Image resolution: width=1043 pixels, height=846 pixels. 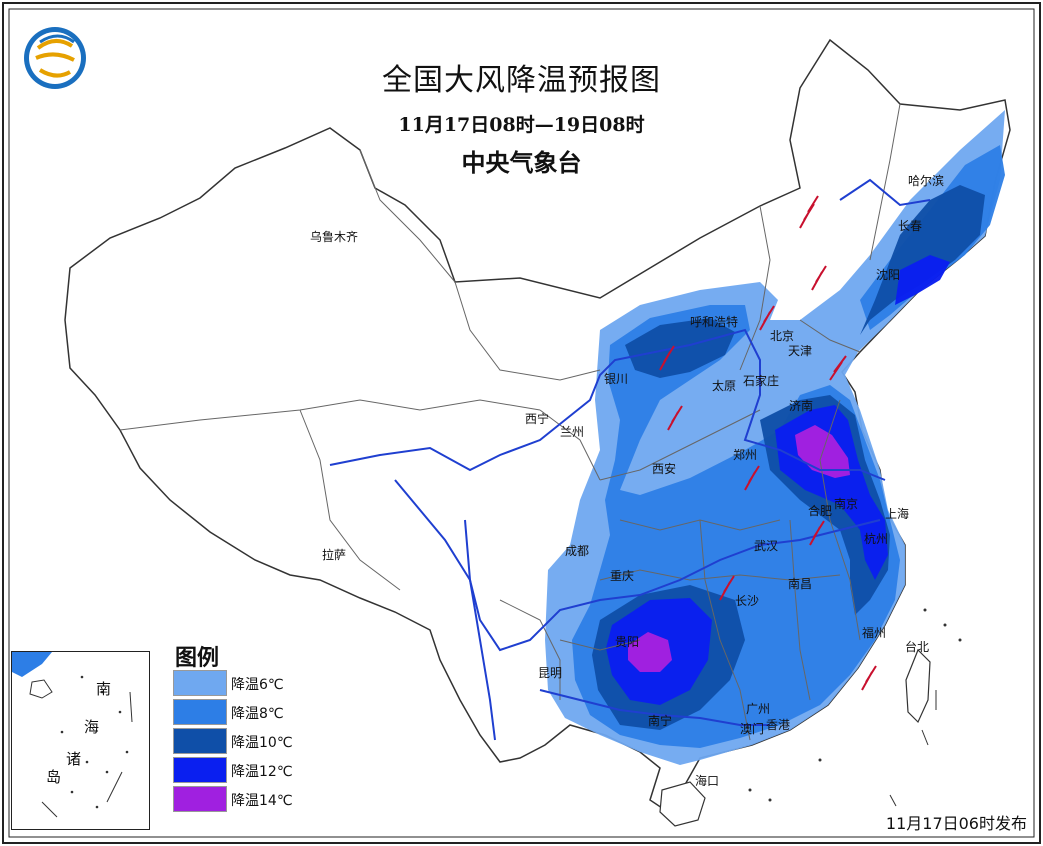 I want to click on city-label: 贵阳, so click(x=627, y=642).